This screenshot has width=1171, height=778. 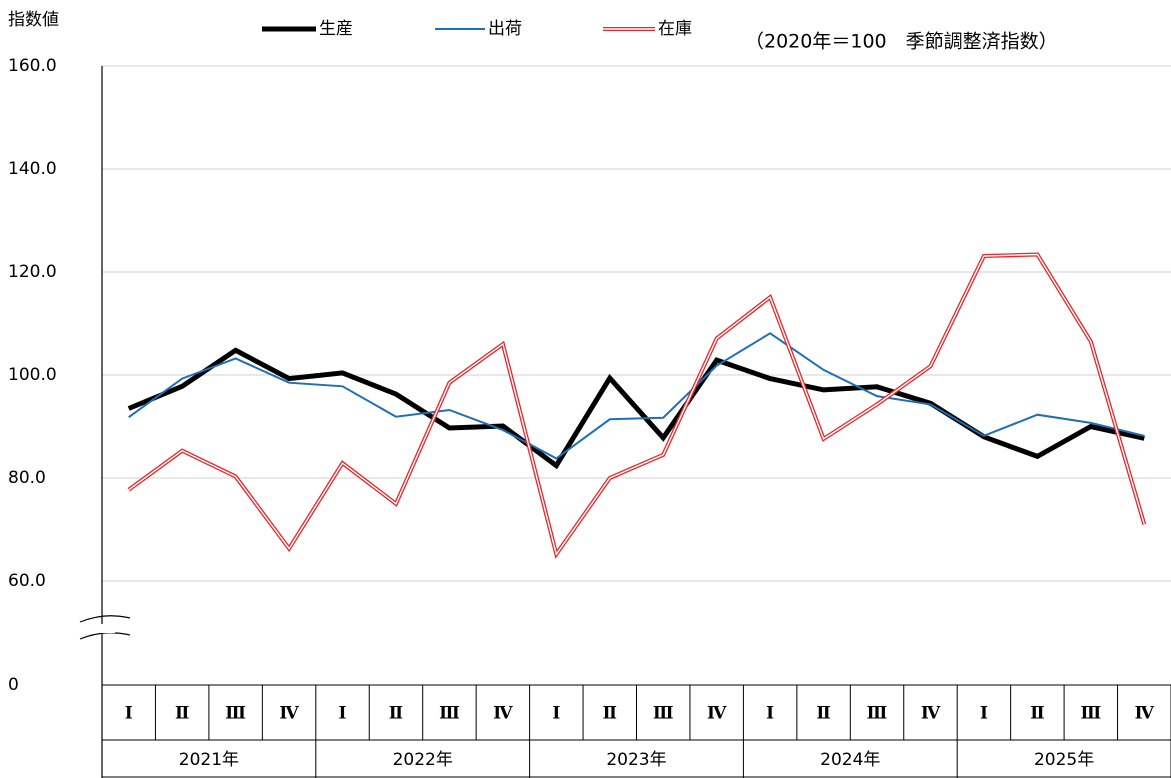 What do you see at coordinates (1064, 760) in the screenshot?
I see `group-label: 2025年` at bounding box center [1064, 760].